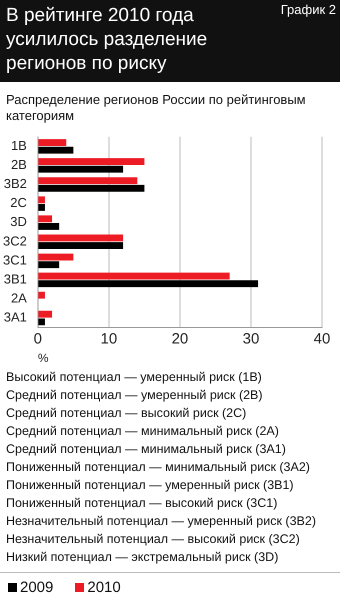  I want to click on y-tick-label: 3D, so click(18, 222).